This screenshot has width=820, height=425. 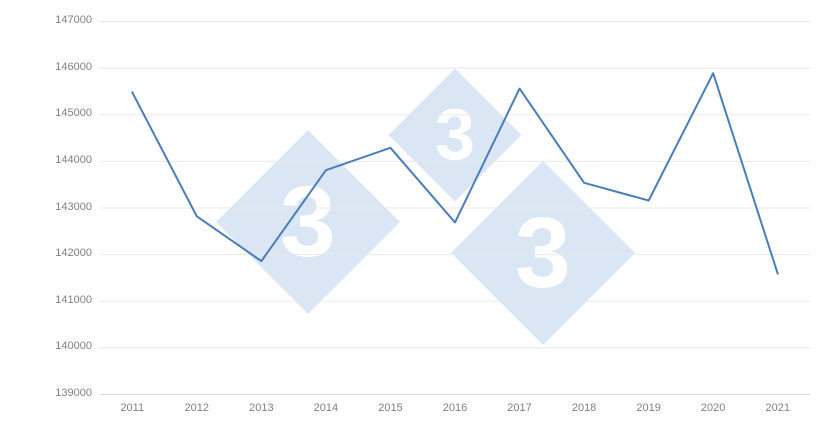 What do you see at coordinates (777, 408) in the screenshot?
I see `x-axis-tick-label: 2021` at bounding box center [777, 408].